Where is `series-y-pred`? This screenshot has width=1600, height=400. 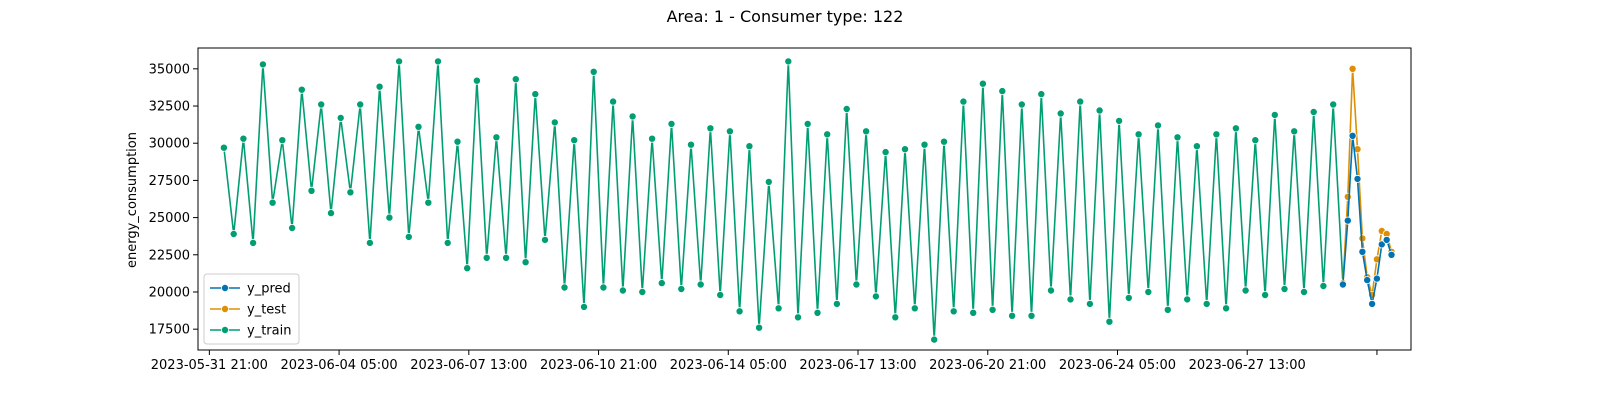
series-y-pred is located at coordinates (1367, 219).